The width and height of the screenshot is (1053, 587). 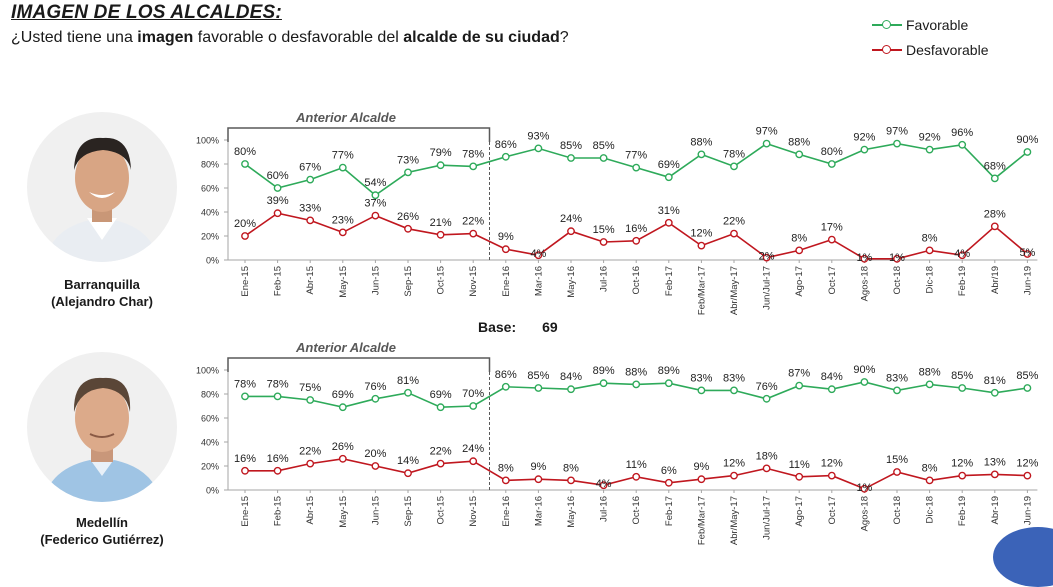 I want to click on data-label-desfavorable: 39%, so click(x=278, y=201).